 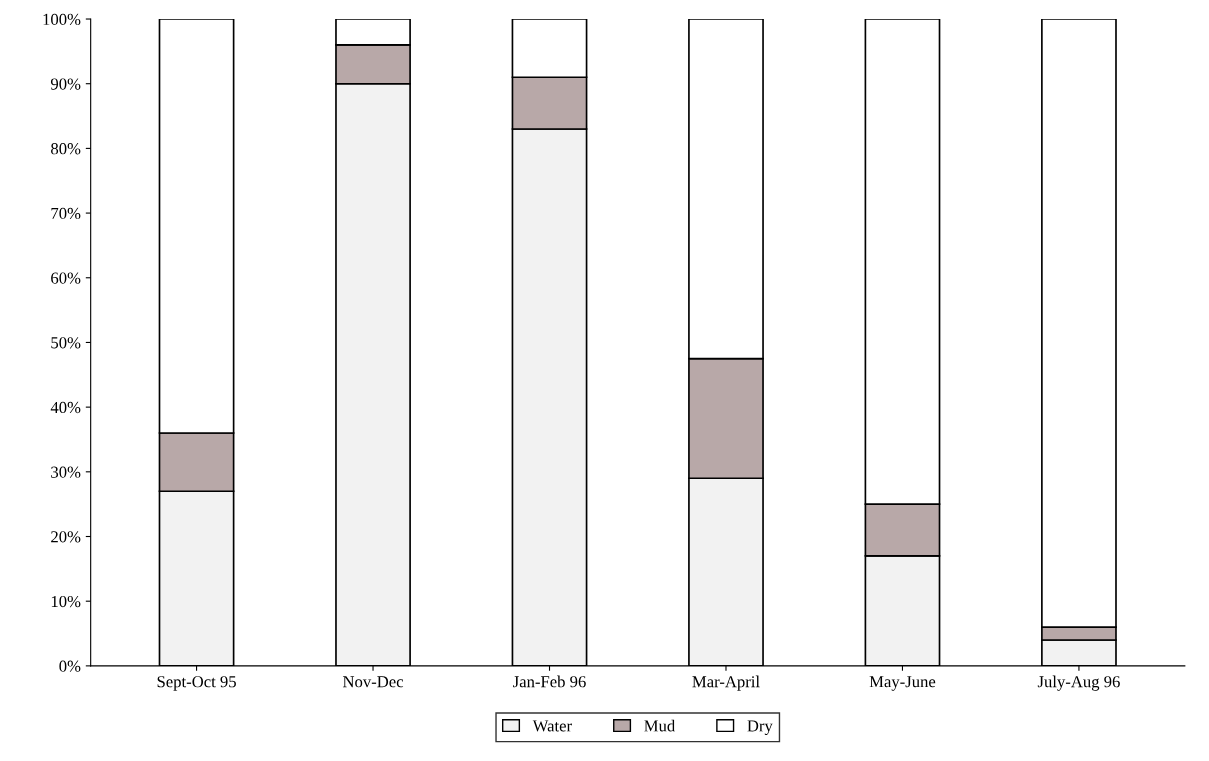 What do you see at coordinates (62, 19) in the screenshot?
I see `y-tick-label: 100%` at bounding box center [62, 19].